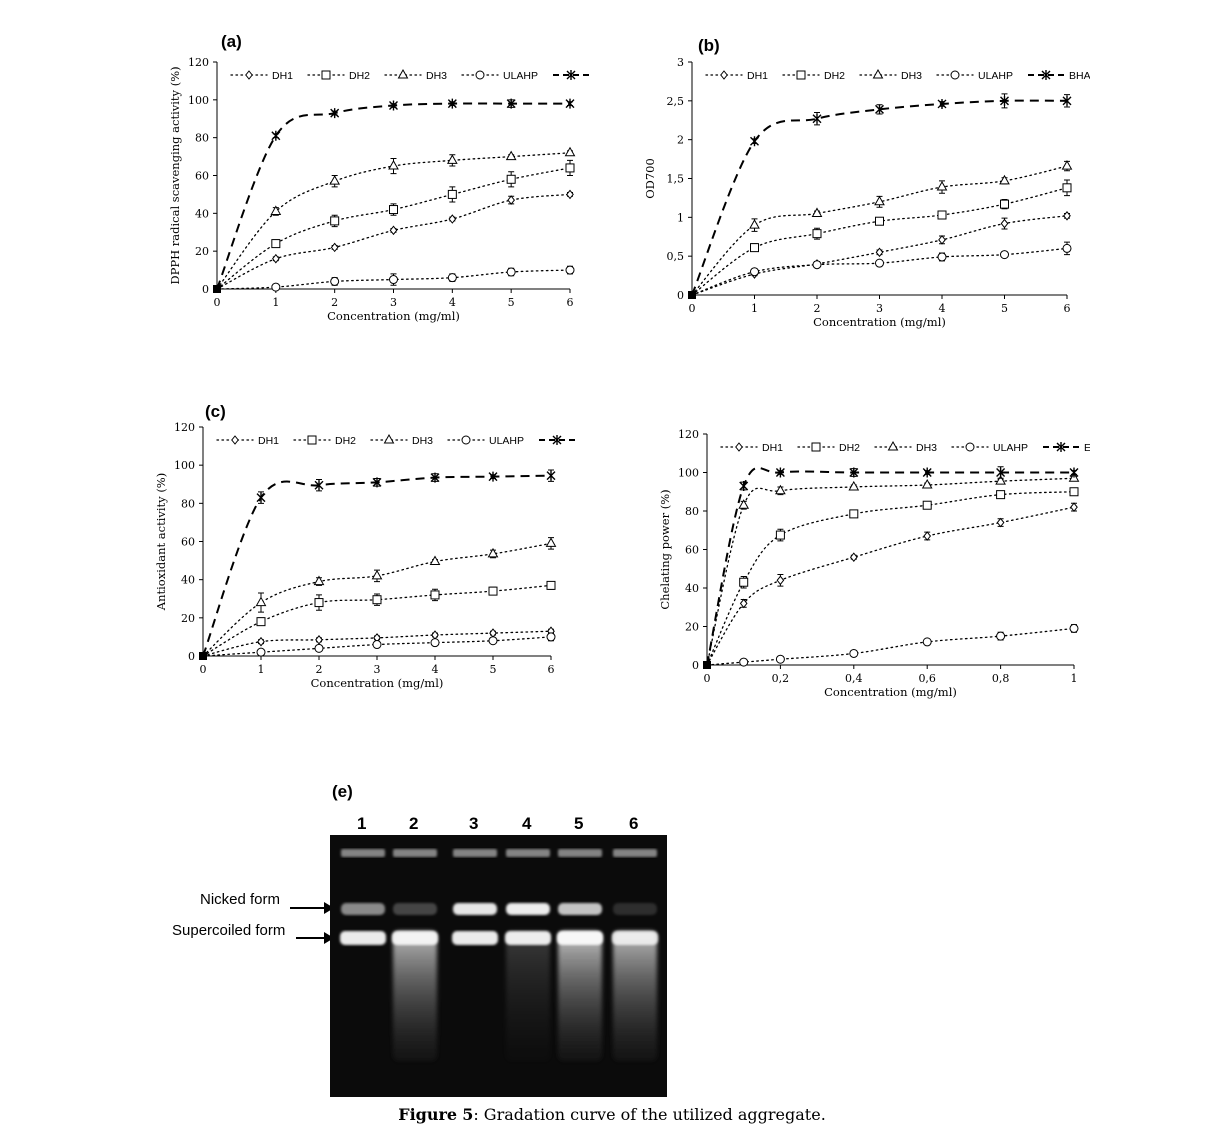 The image size is (1224, 1137). Describe the element at coordinates (312, 908) in the screenshot. I see `nicked-form-arrow` at that location.